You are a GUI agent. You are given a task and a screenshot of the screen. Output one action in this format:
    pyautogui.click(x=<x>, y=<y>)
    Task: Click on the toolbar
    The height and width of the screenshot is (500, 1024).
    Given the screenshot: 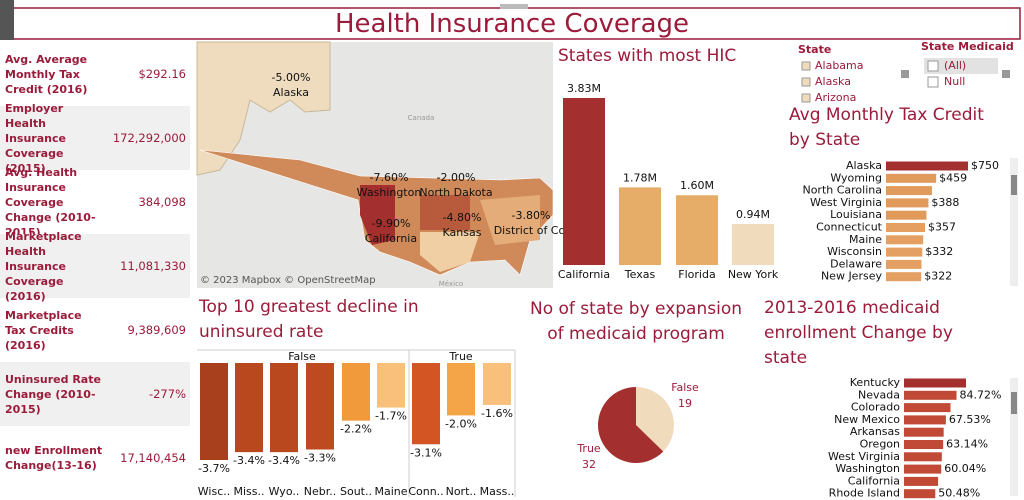 What is the action you would take?
    pyautogui.click(x=7, y=20)
    